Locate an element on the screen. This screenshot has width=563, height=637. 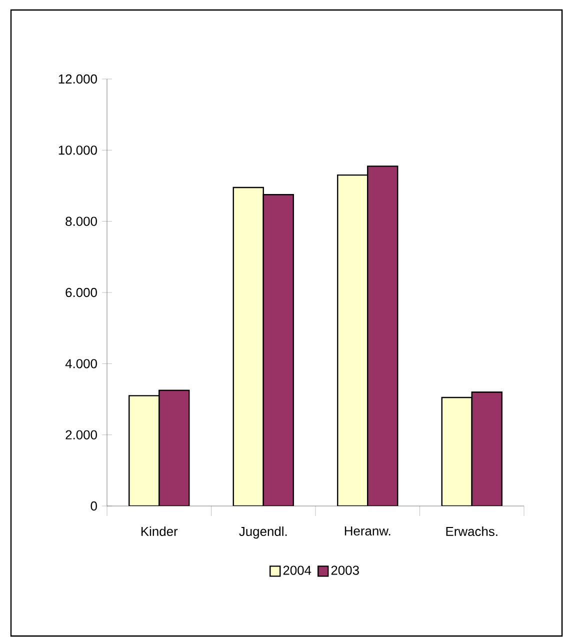
legend-label: 2003 is located at coordinates (345, 570).